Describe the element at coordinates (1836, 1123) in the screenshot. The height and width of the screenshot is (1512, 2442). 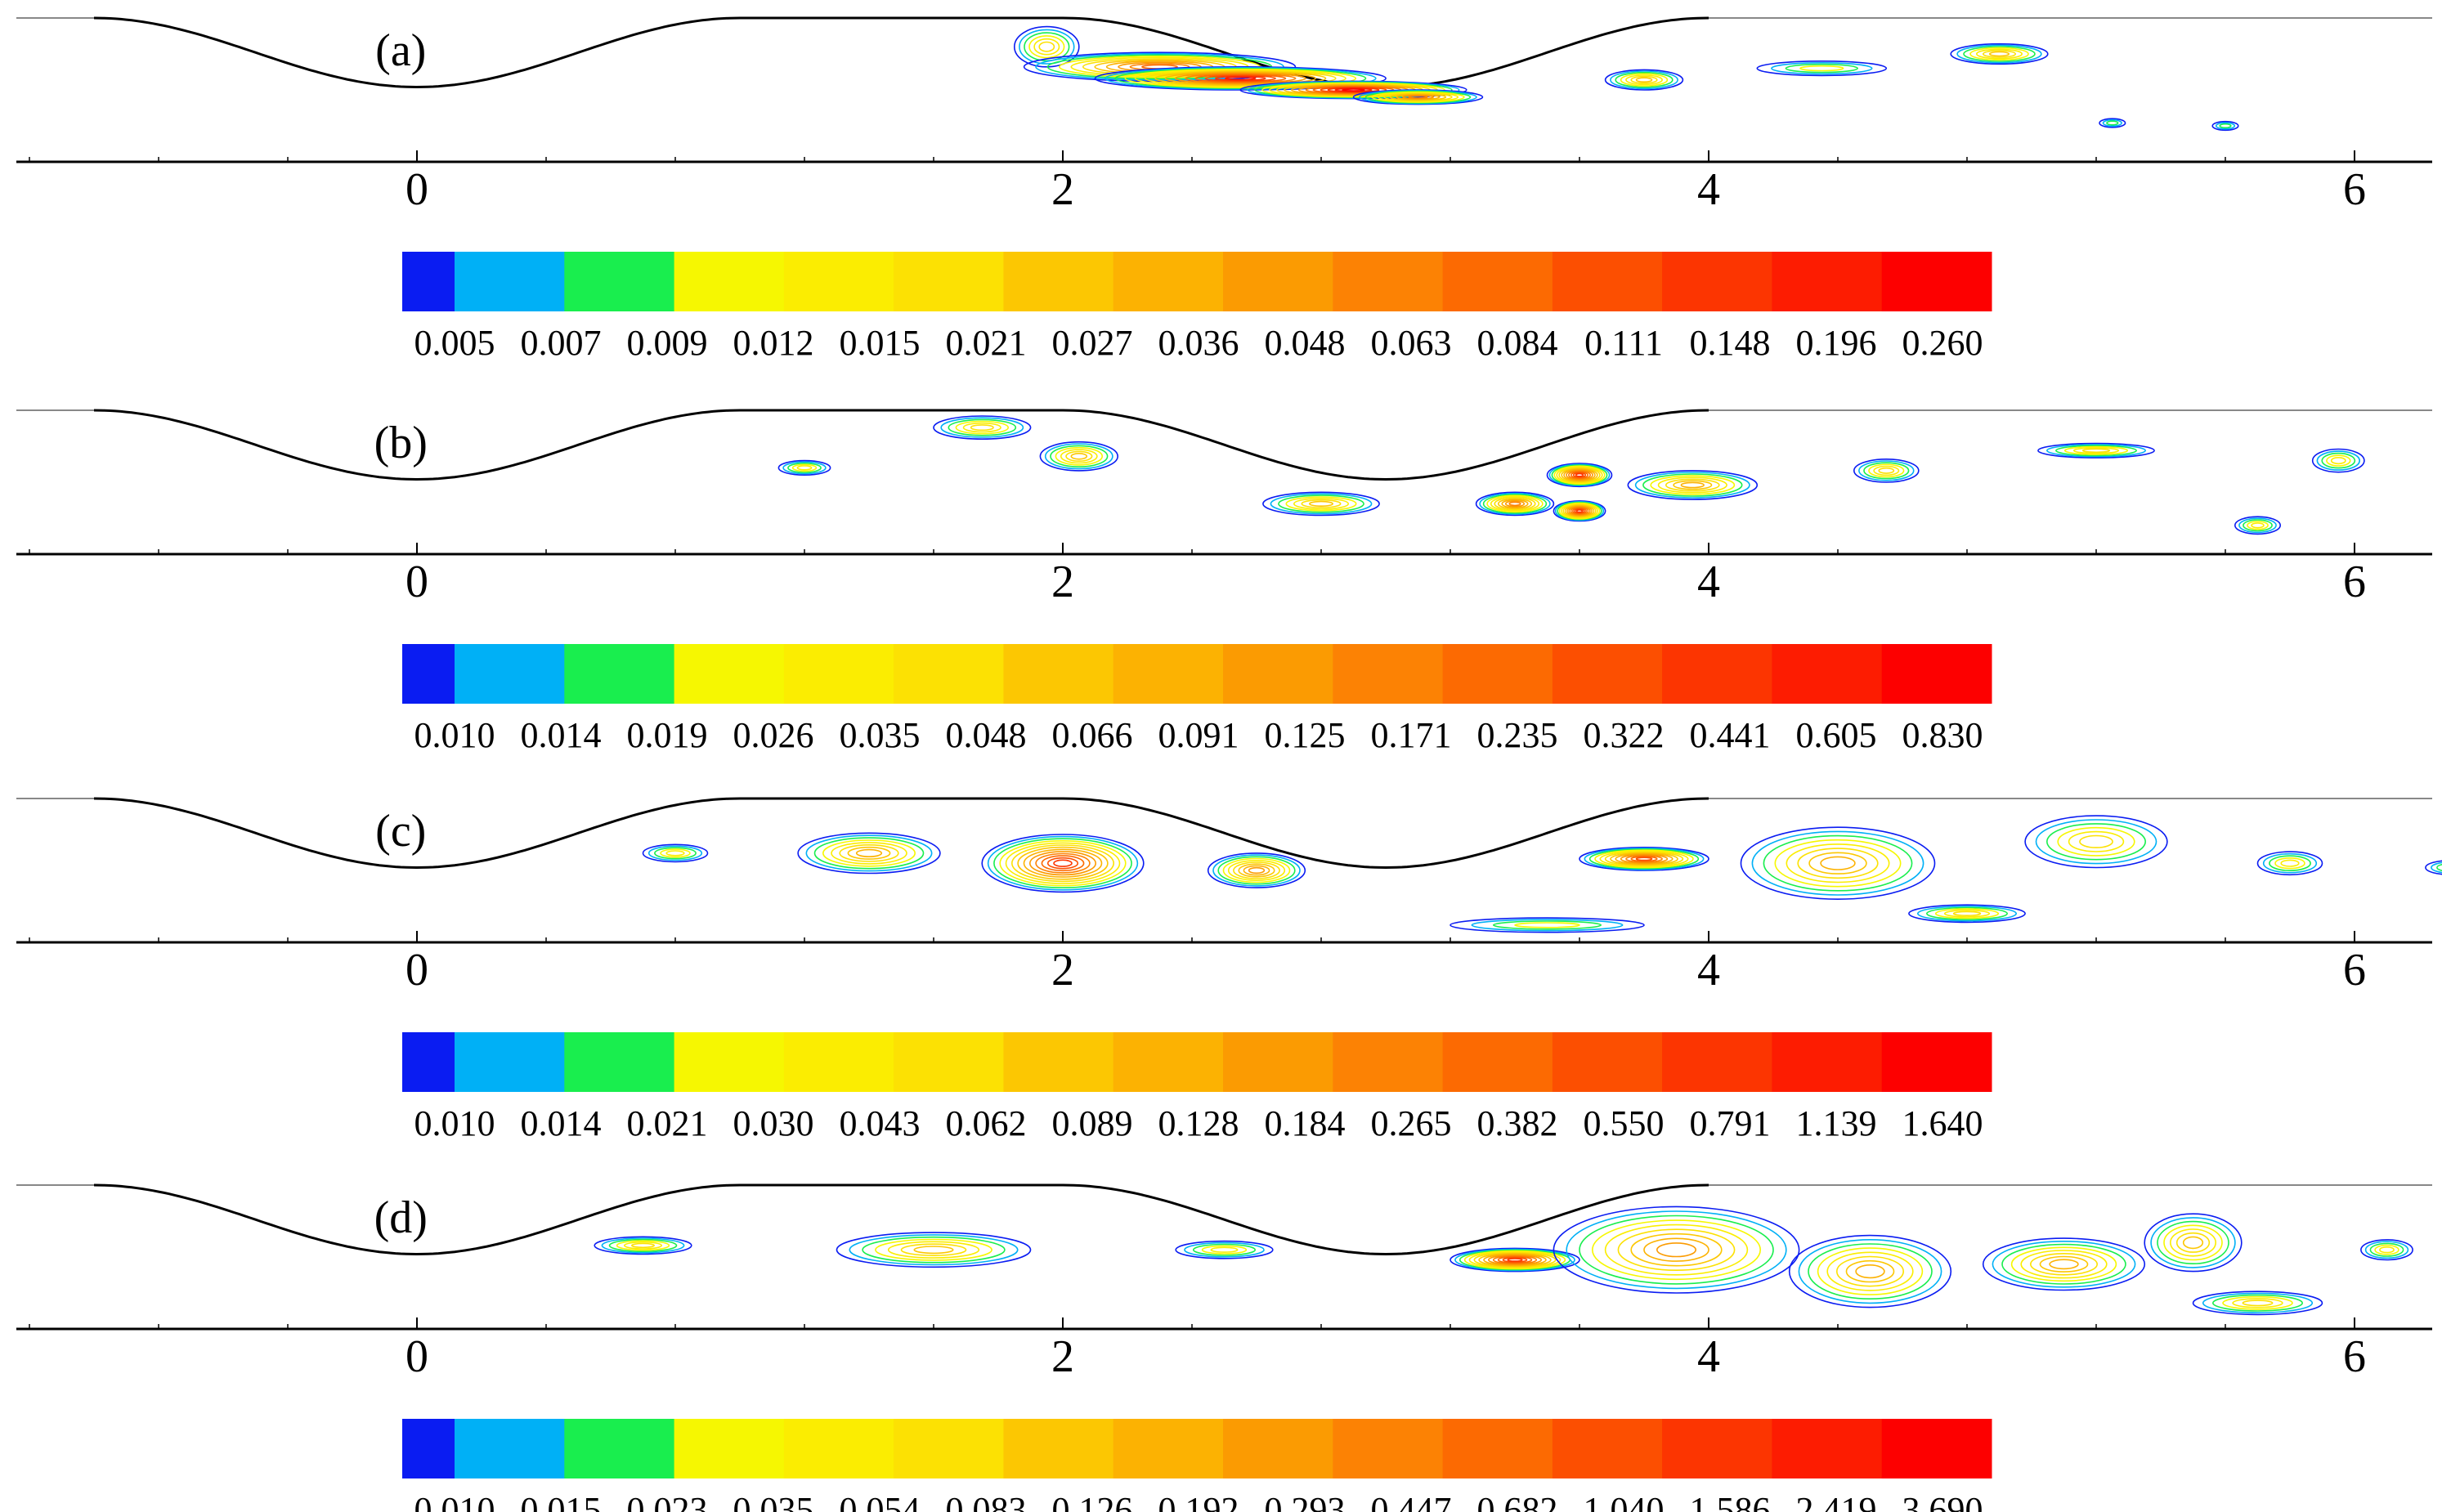
I see `colorbar-level-label: 1.139` at that location.